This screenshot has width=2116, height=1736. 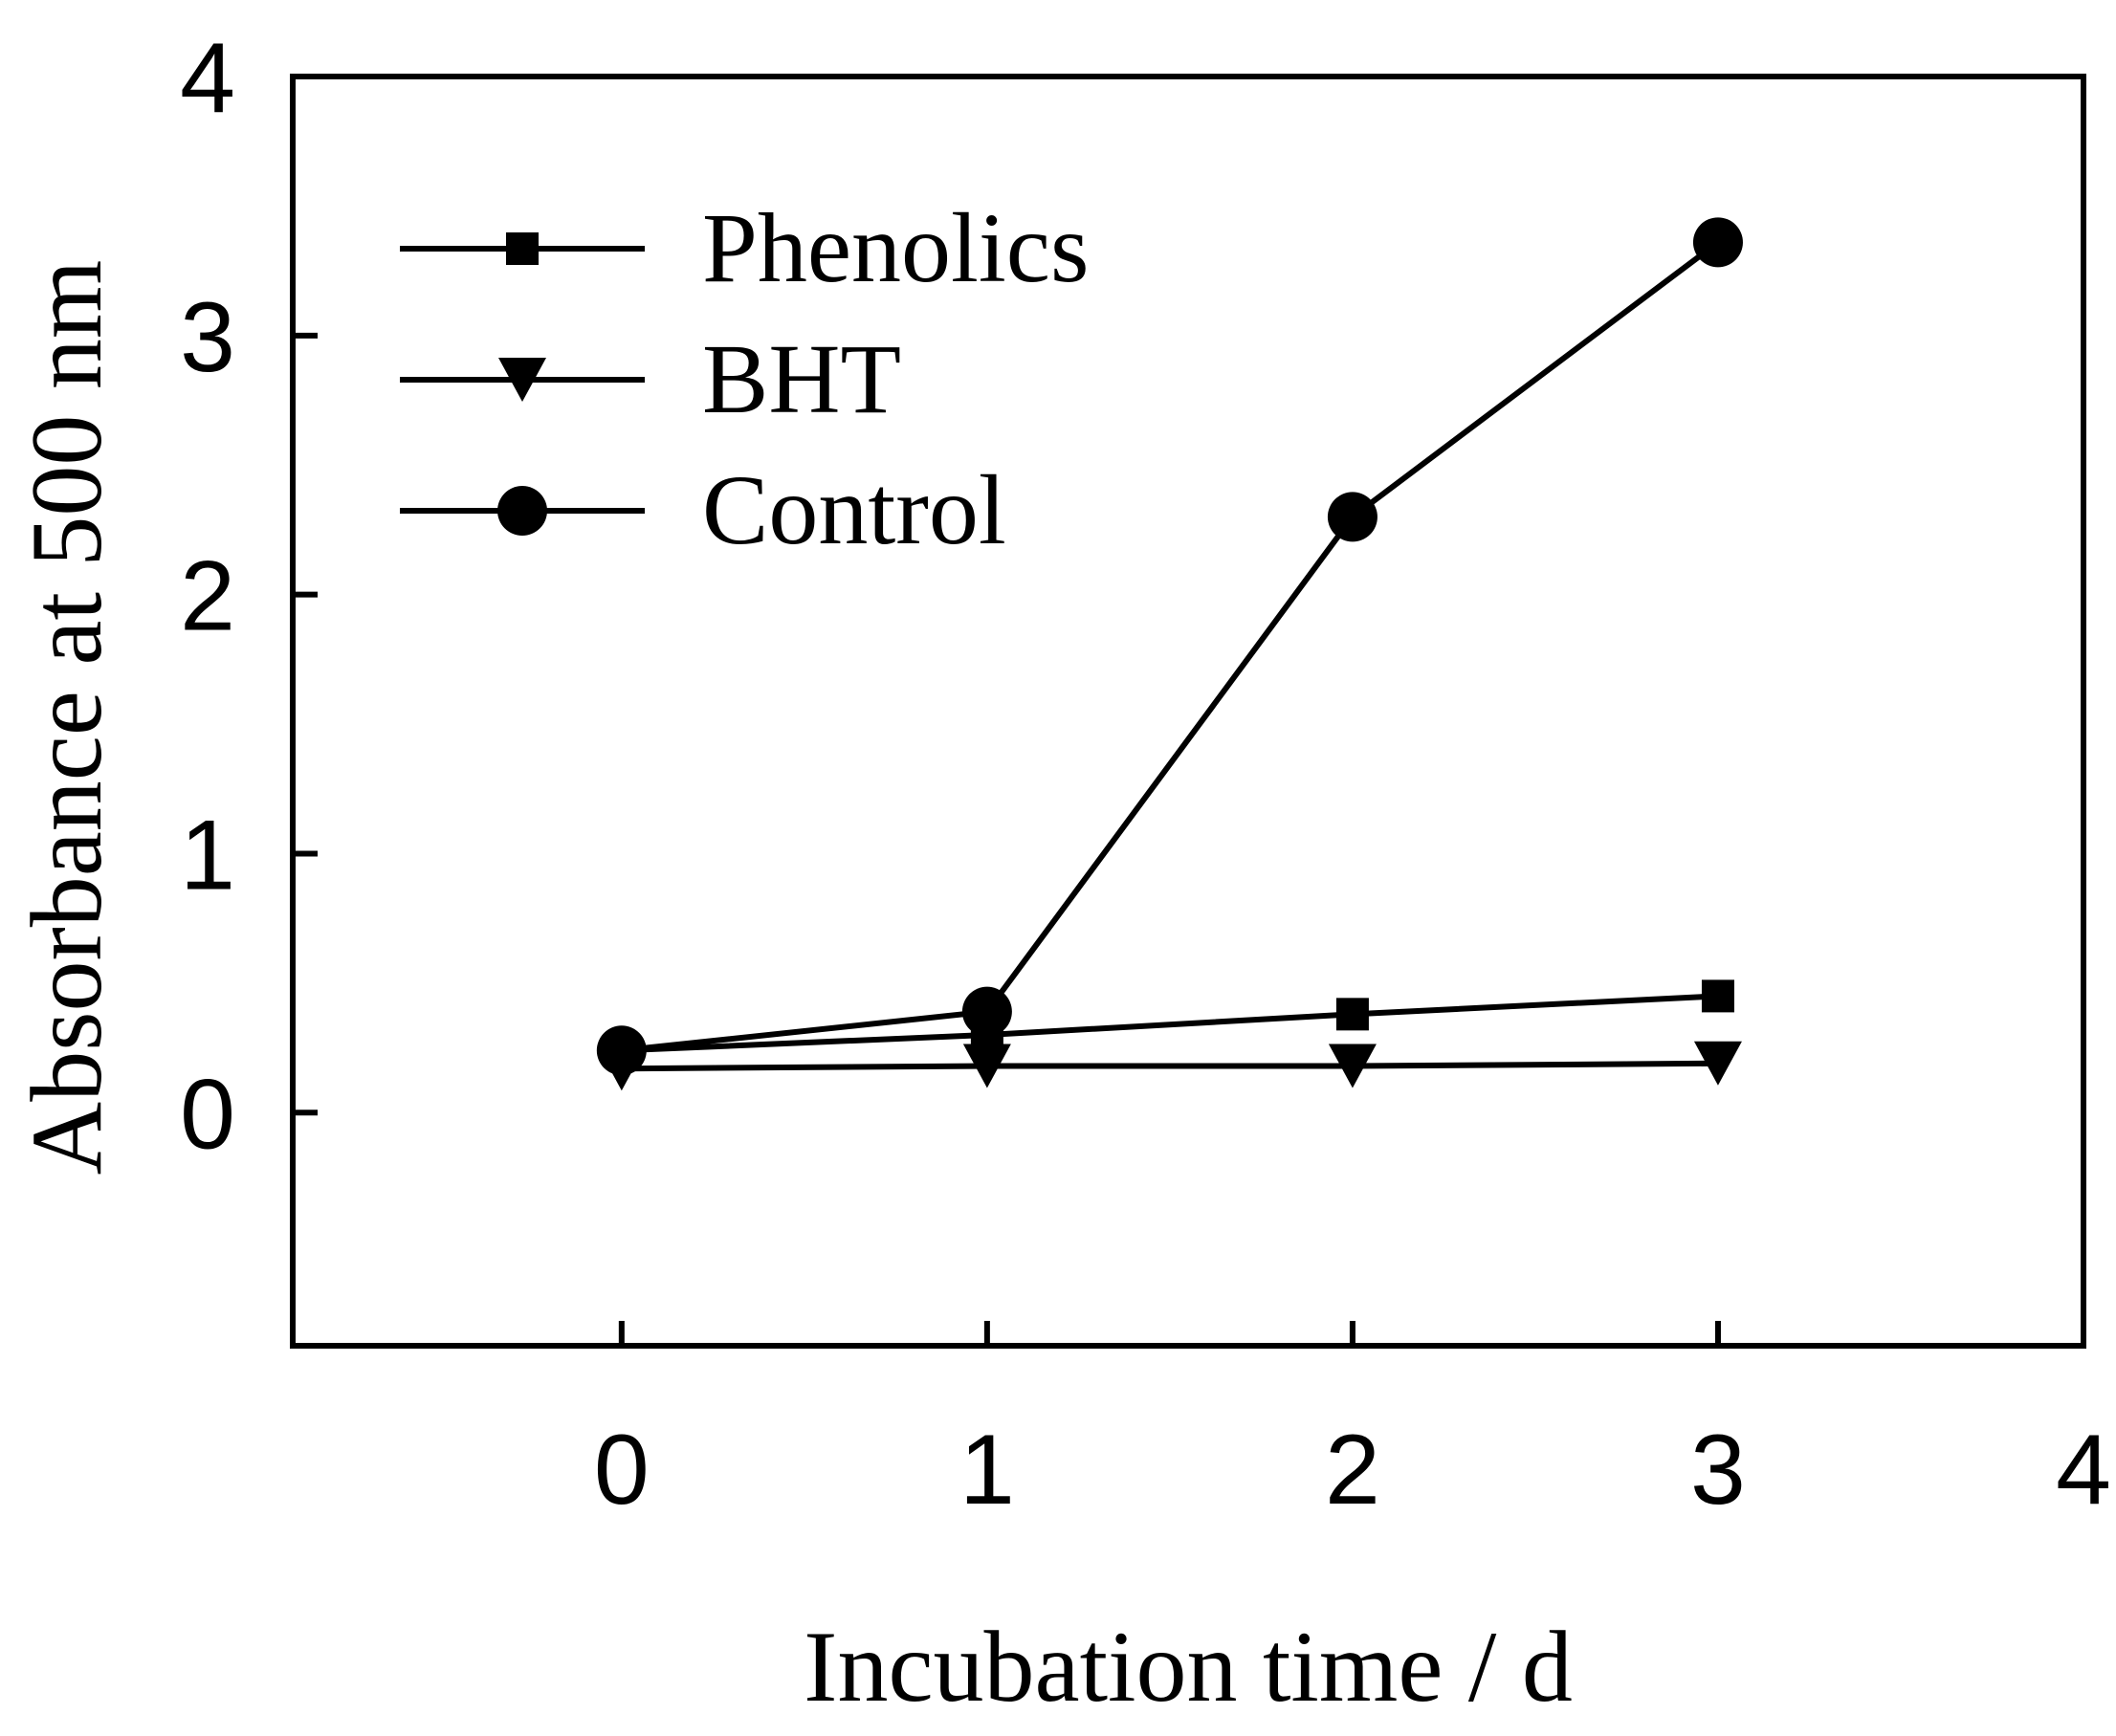 What do you see at coordinates (66, 718) in the screenshot?
I see `y-axis-title: Absorbance at 500 nm` at bounding box center [66, 718].